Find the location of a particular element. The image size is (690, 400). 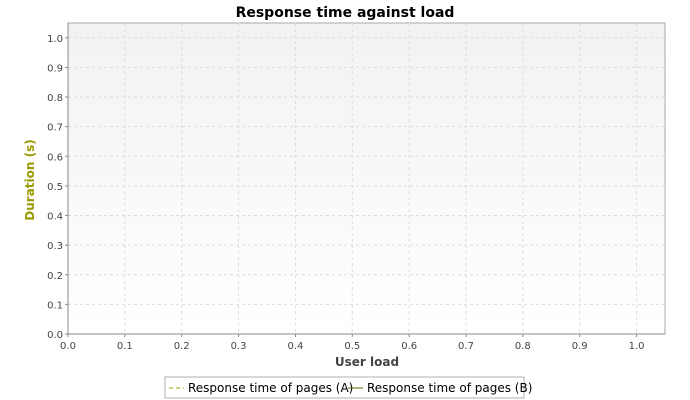

y-tick-label: 0.8 is located at coordinates (55, 98).